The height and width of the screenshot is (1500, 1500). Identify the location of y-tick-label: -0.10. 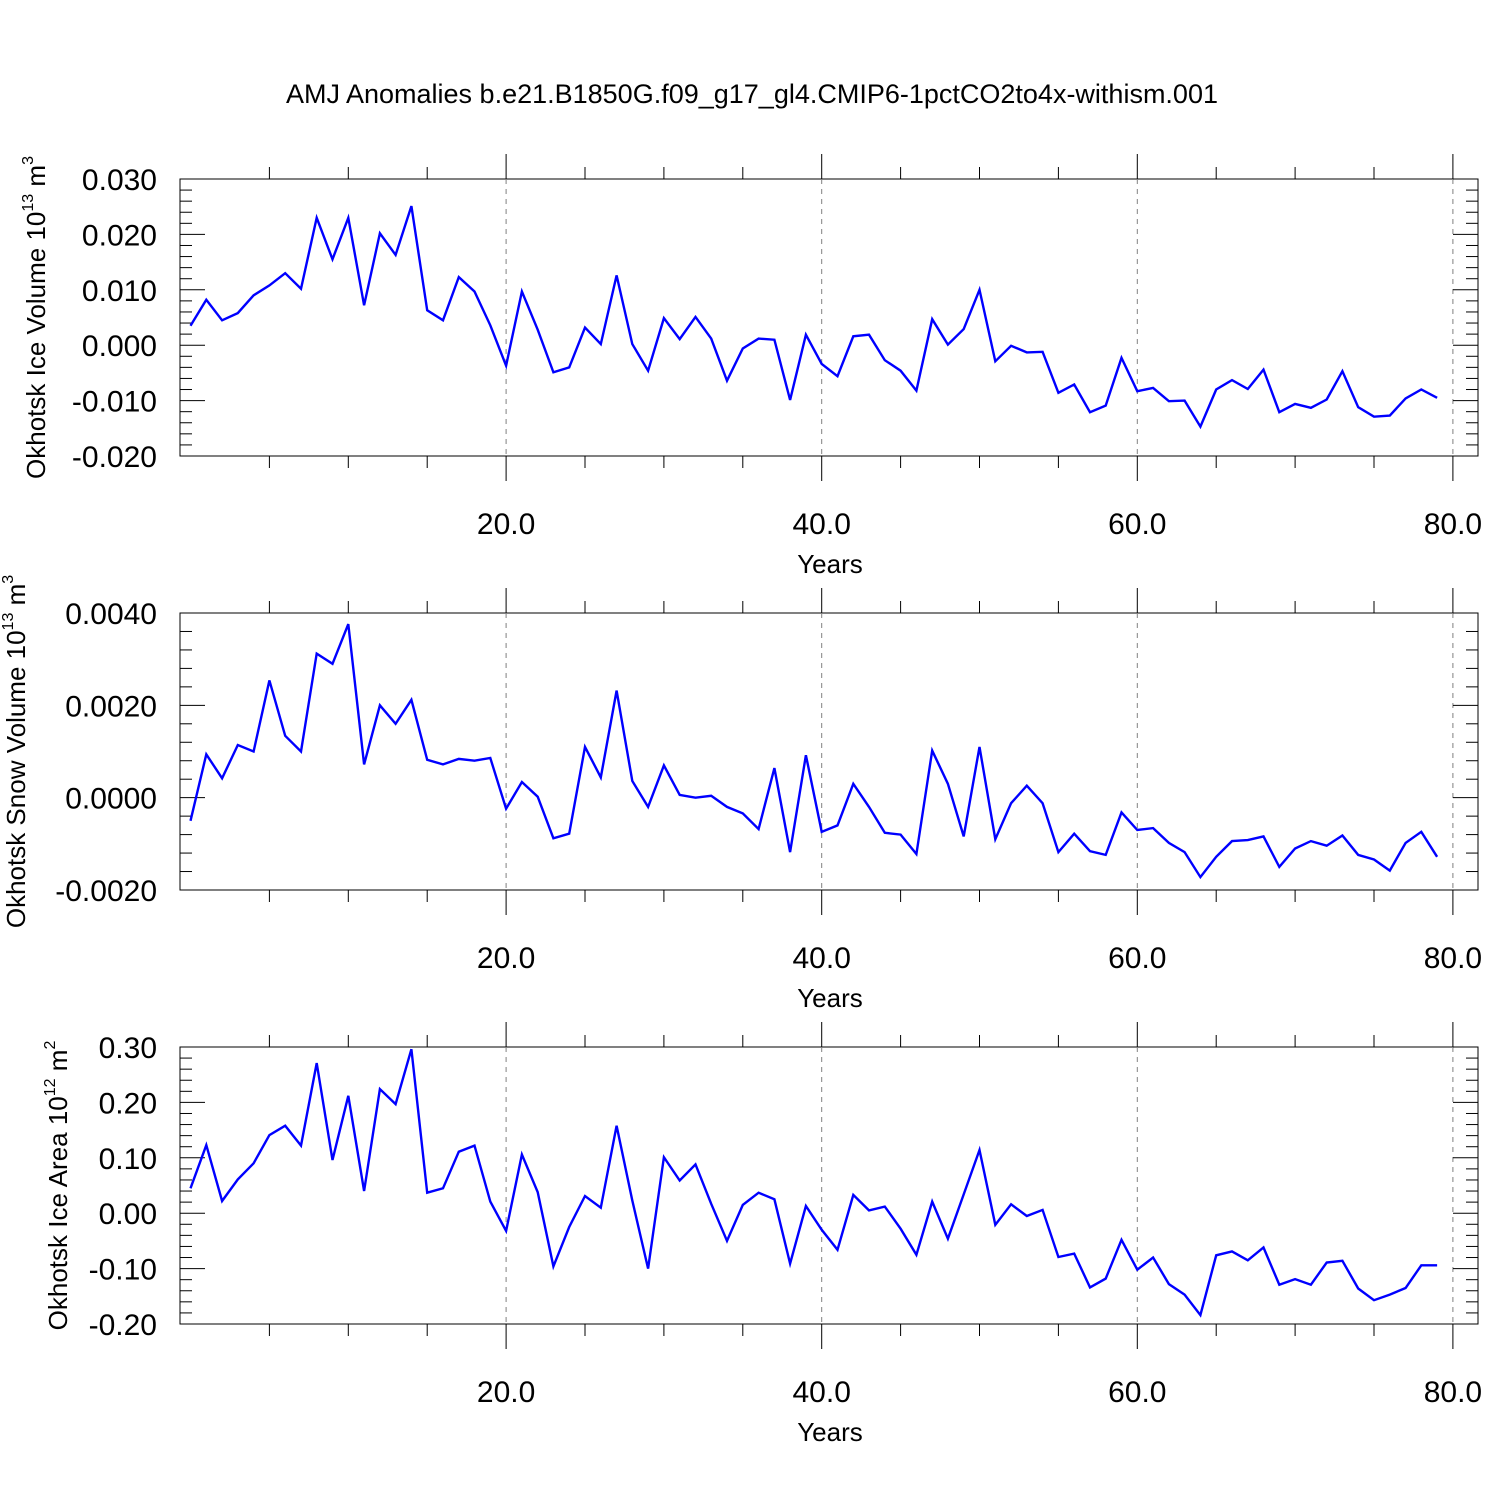
(123, 1270).